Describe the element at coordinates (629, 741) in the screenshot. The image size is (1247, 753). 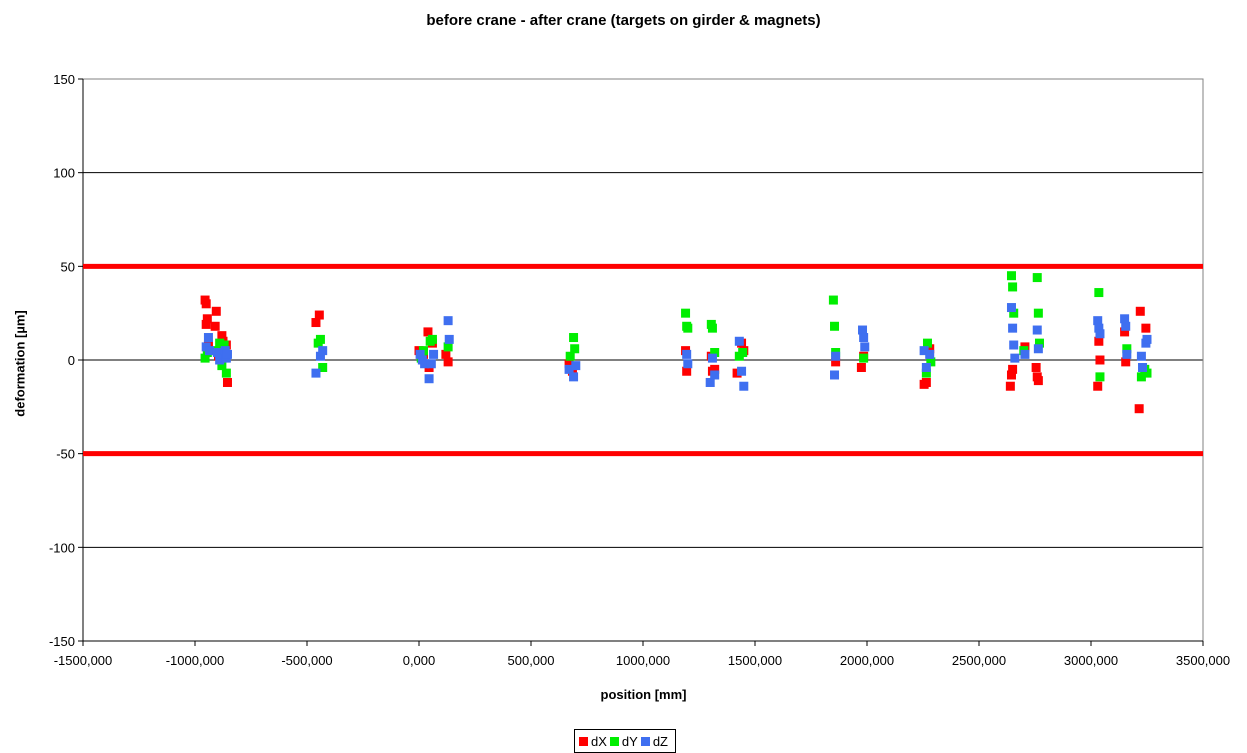
I see `legend-label-dy: dY` at that location.